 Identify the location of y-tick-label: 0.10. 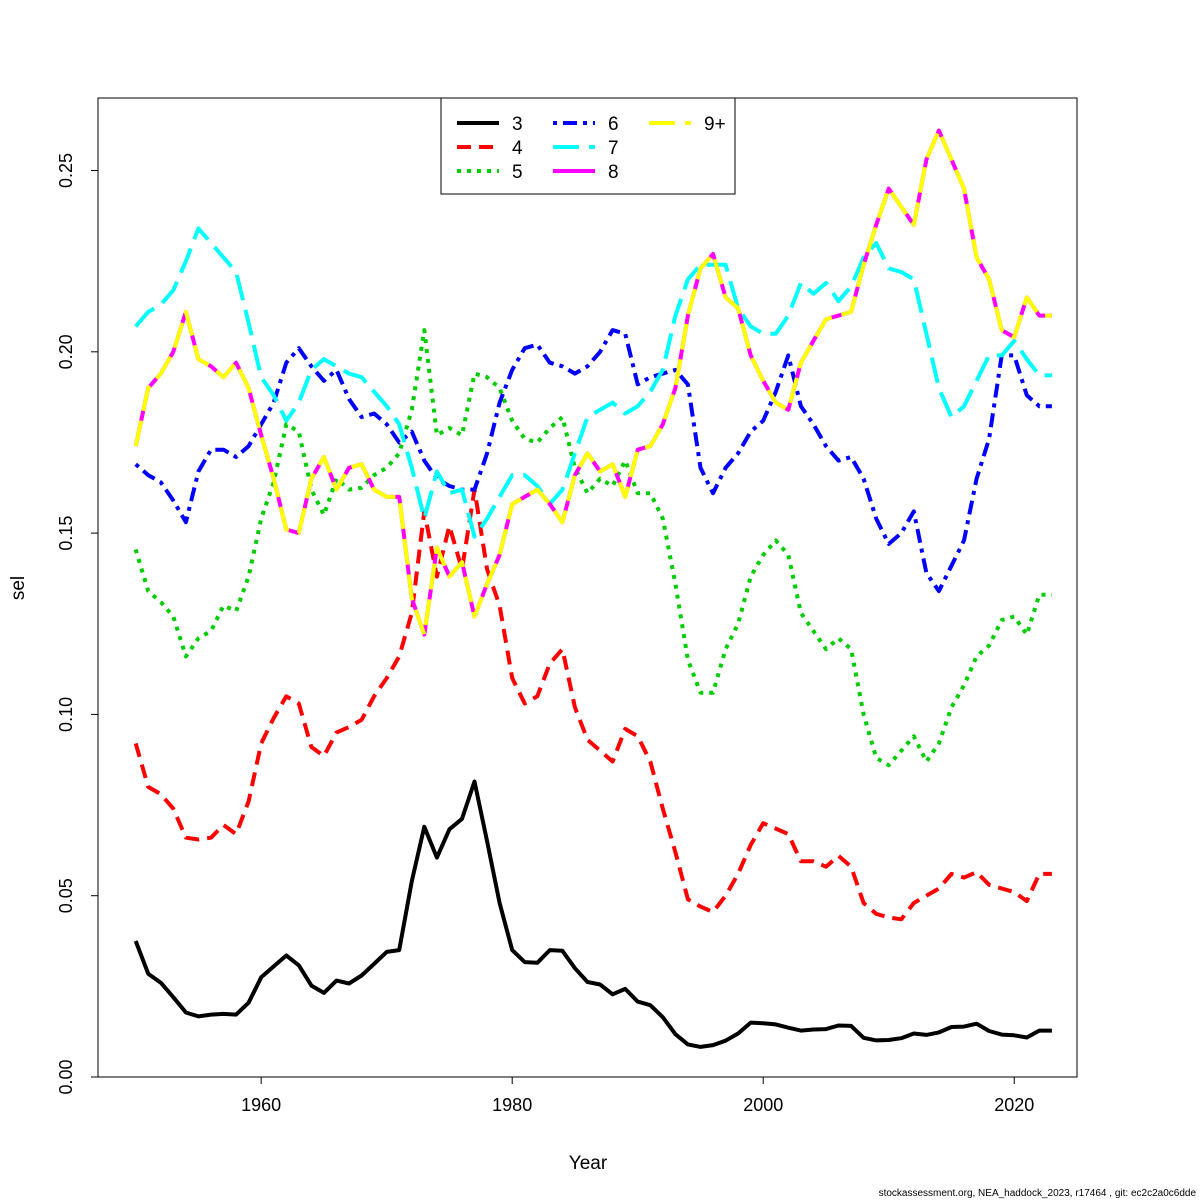
(66, 714).